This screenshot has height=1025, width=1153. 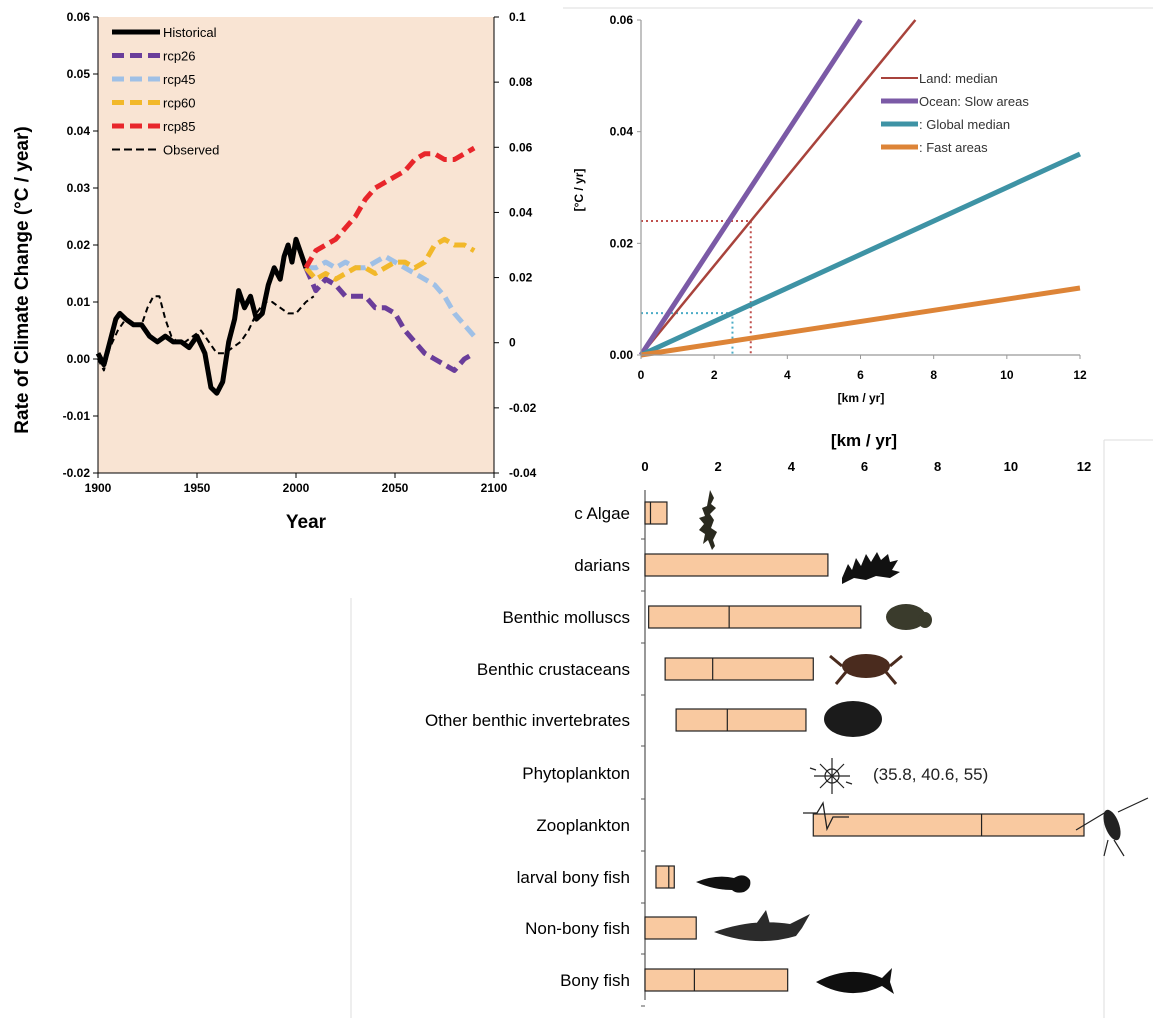 I want to click on tuna-icon, so click(x=855, y=981).